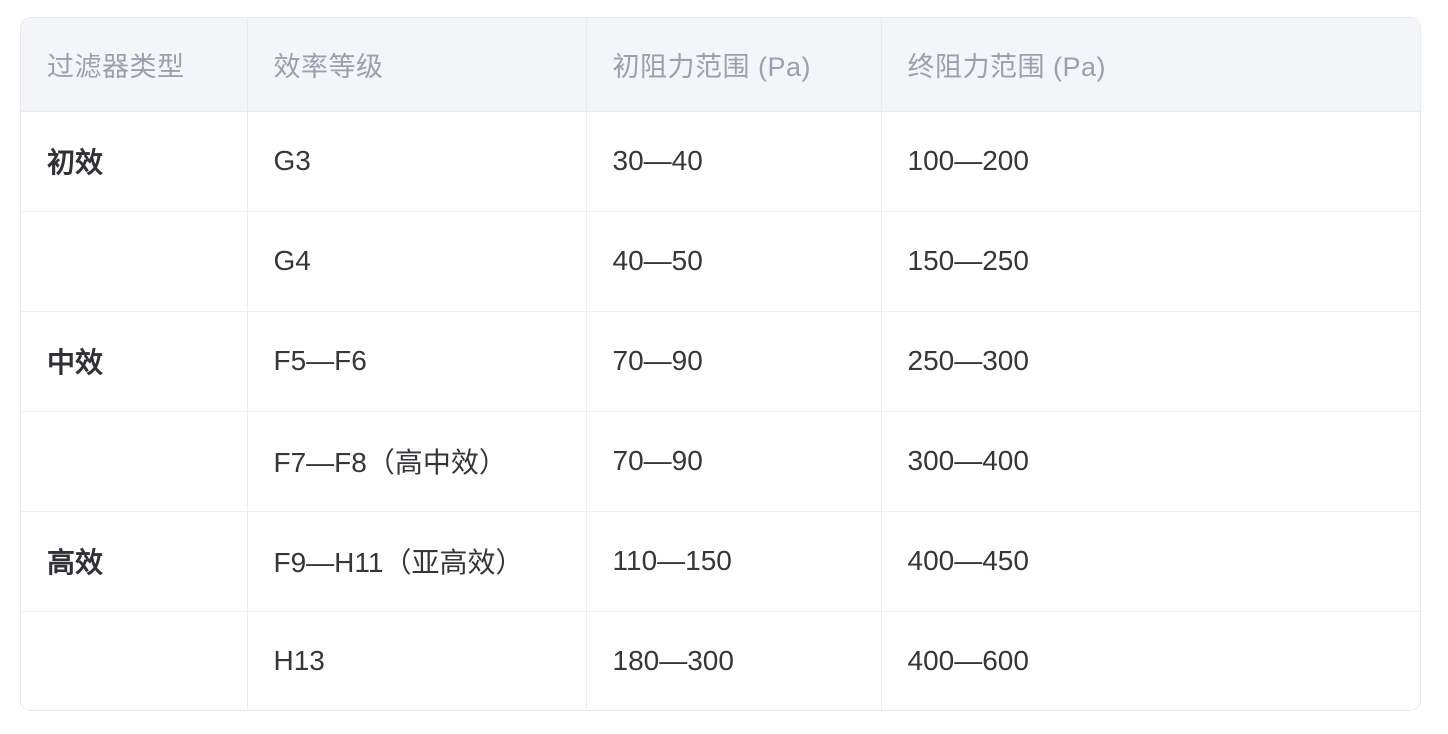  Describe the element at coordinates (417, 65) in the screenshot. I see `column-header-efficiency-grade: 效率等级` at that location.